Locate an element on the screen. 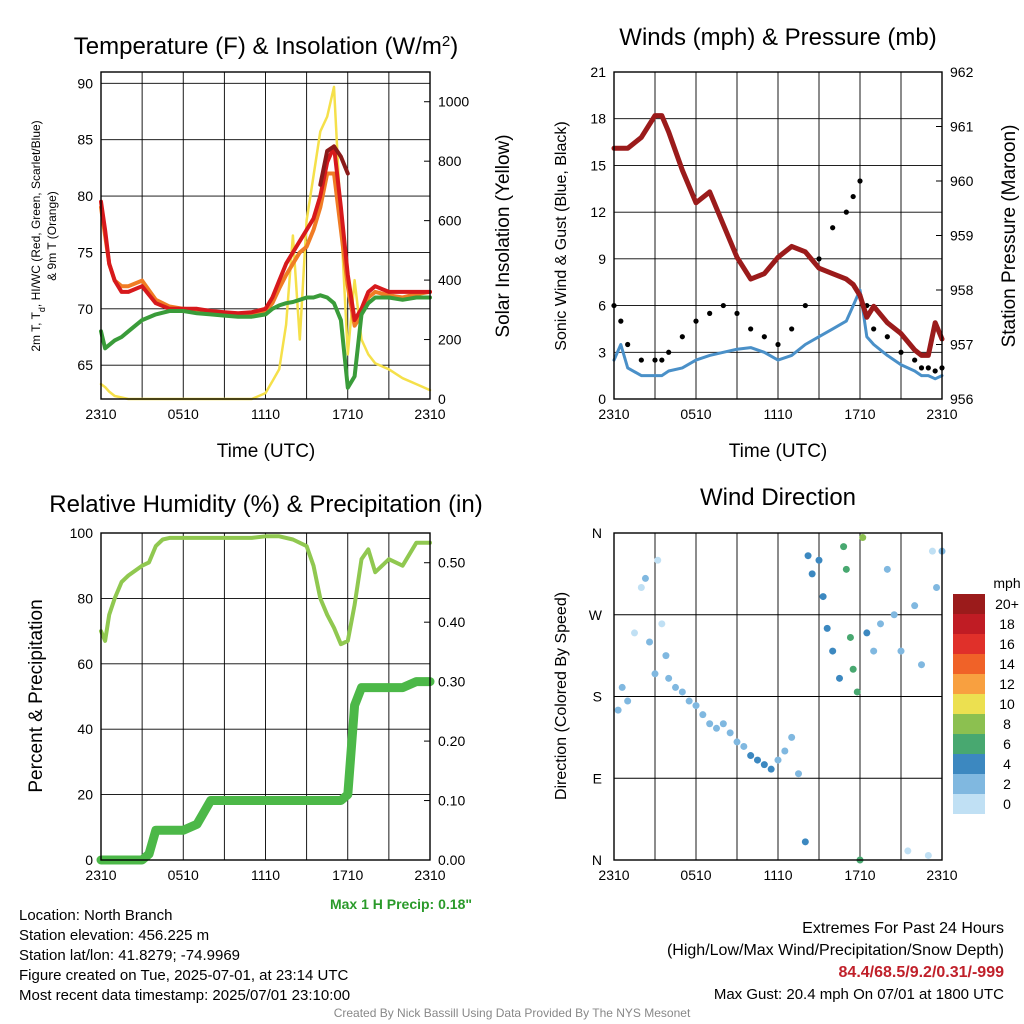  wind-y-tick-label: 15 is located at coordinates (598, 165).